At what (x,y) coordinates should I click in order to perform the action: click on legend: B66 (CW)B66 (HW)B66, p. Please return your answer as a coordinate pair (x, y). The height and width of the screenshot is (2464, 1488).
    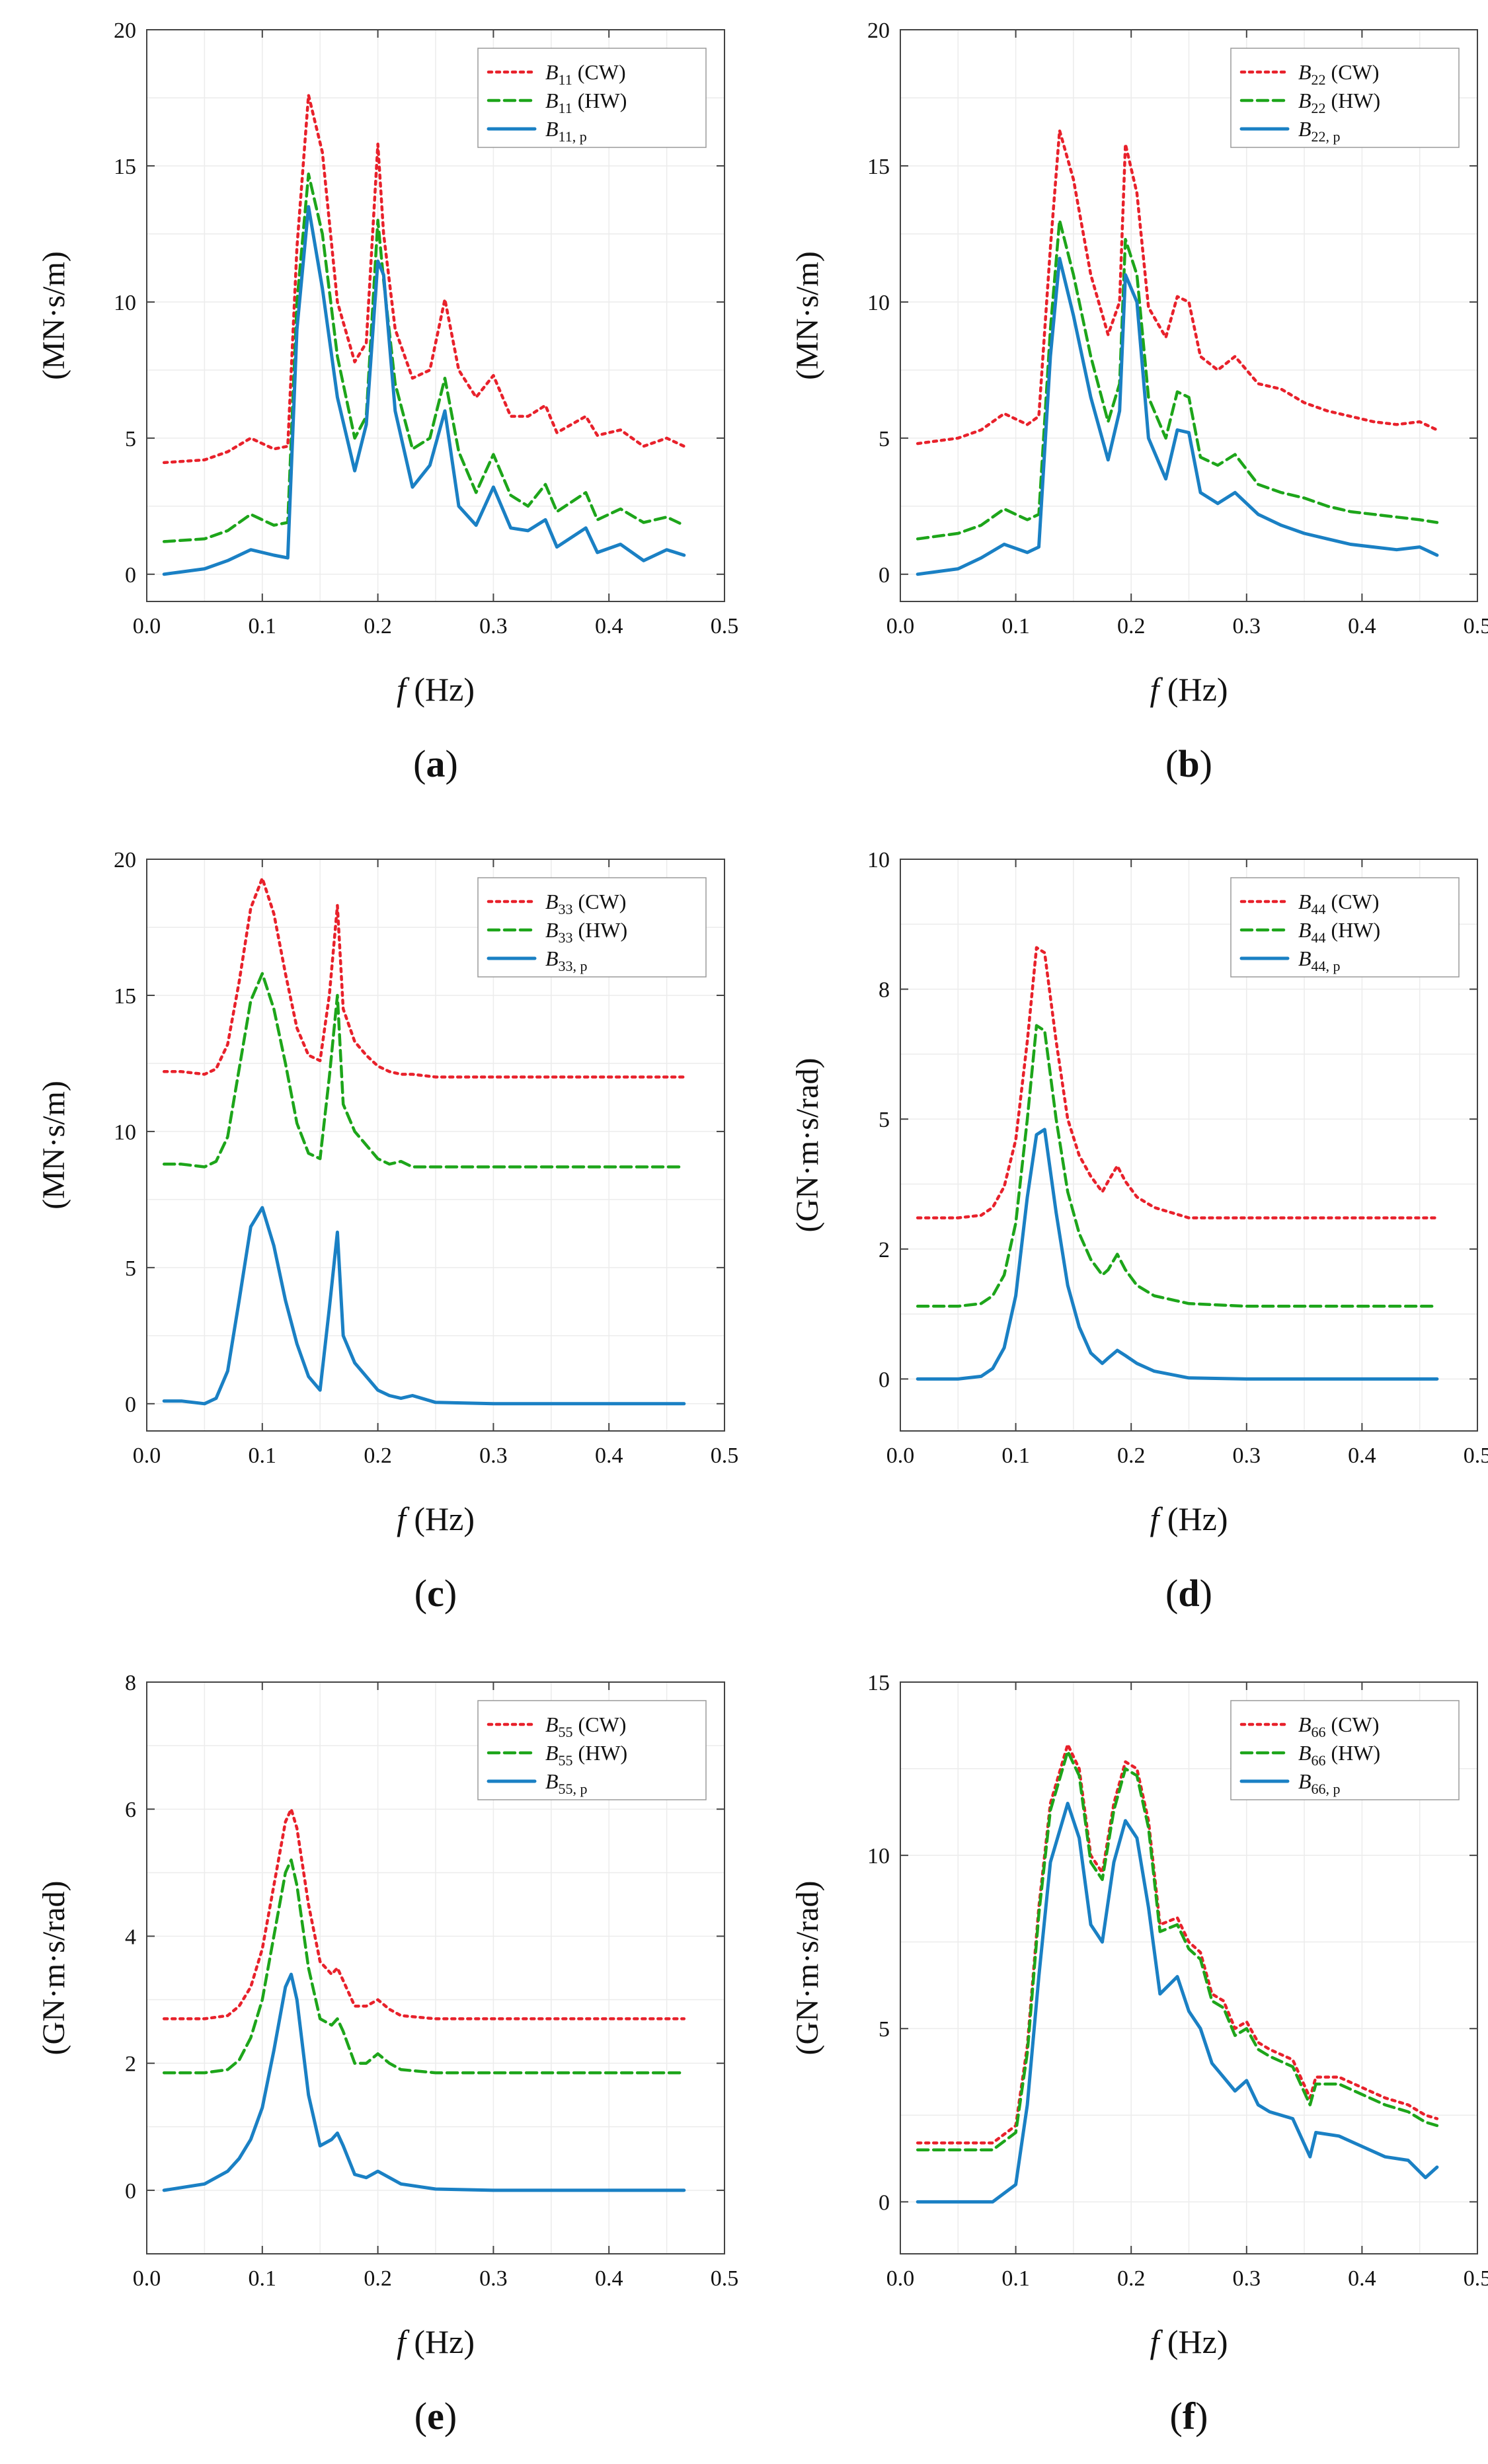
    Looking at the image, I should click on (1345, 1750).